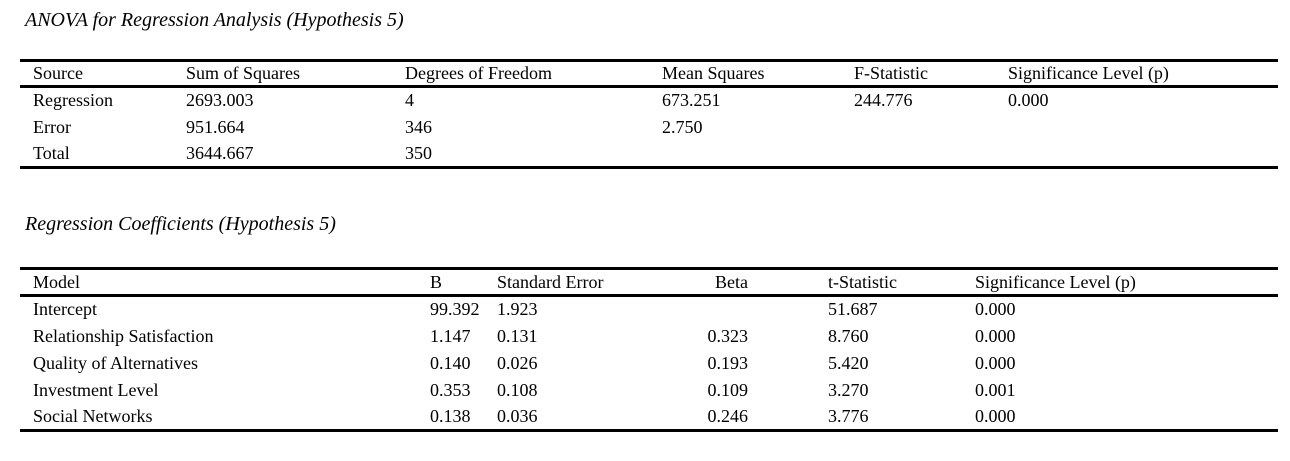 The width and height of the screenshot is (1290, 461). Describe the element at coordinates (891, 73) in the screenshot. I see `column-header: F-Statistic` at that location.